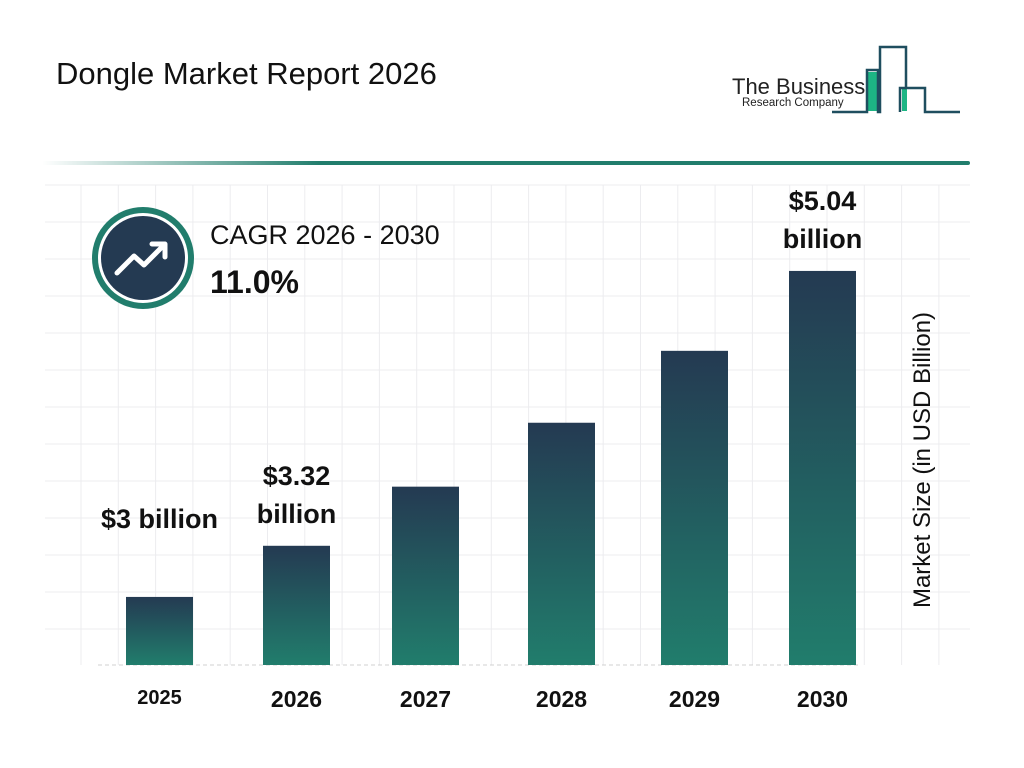  What do you see at coordinates (896, 79) in the screenshot?
I see `logo-buildings-icon` at bounding box center [896, 79].